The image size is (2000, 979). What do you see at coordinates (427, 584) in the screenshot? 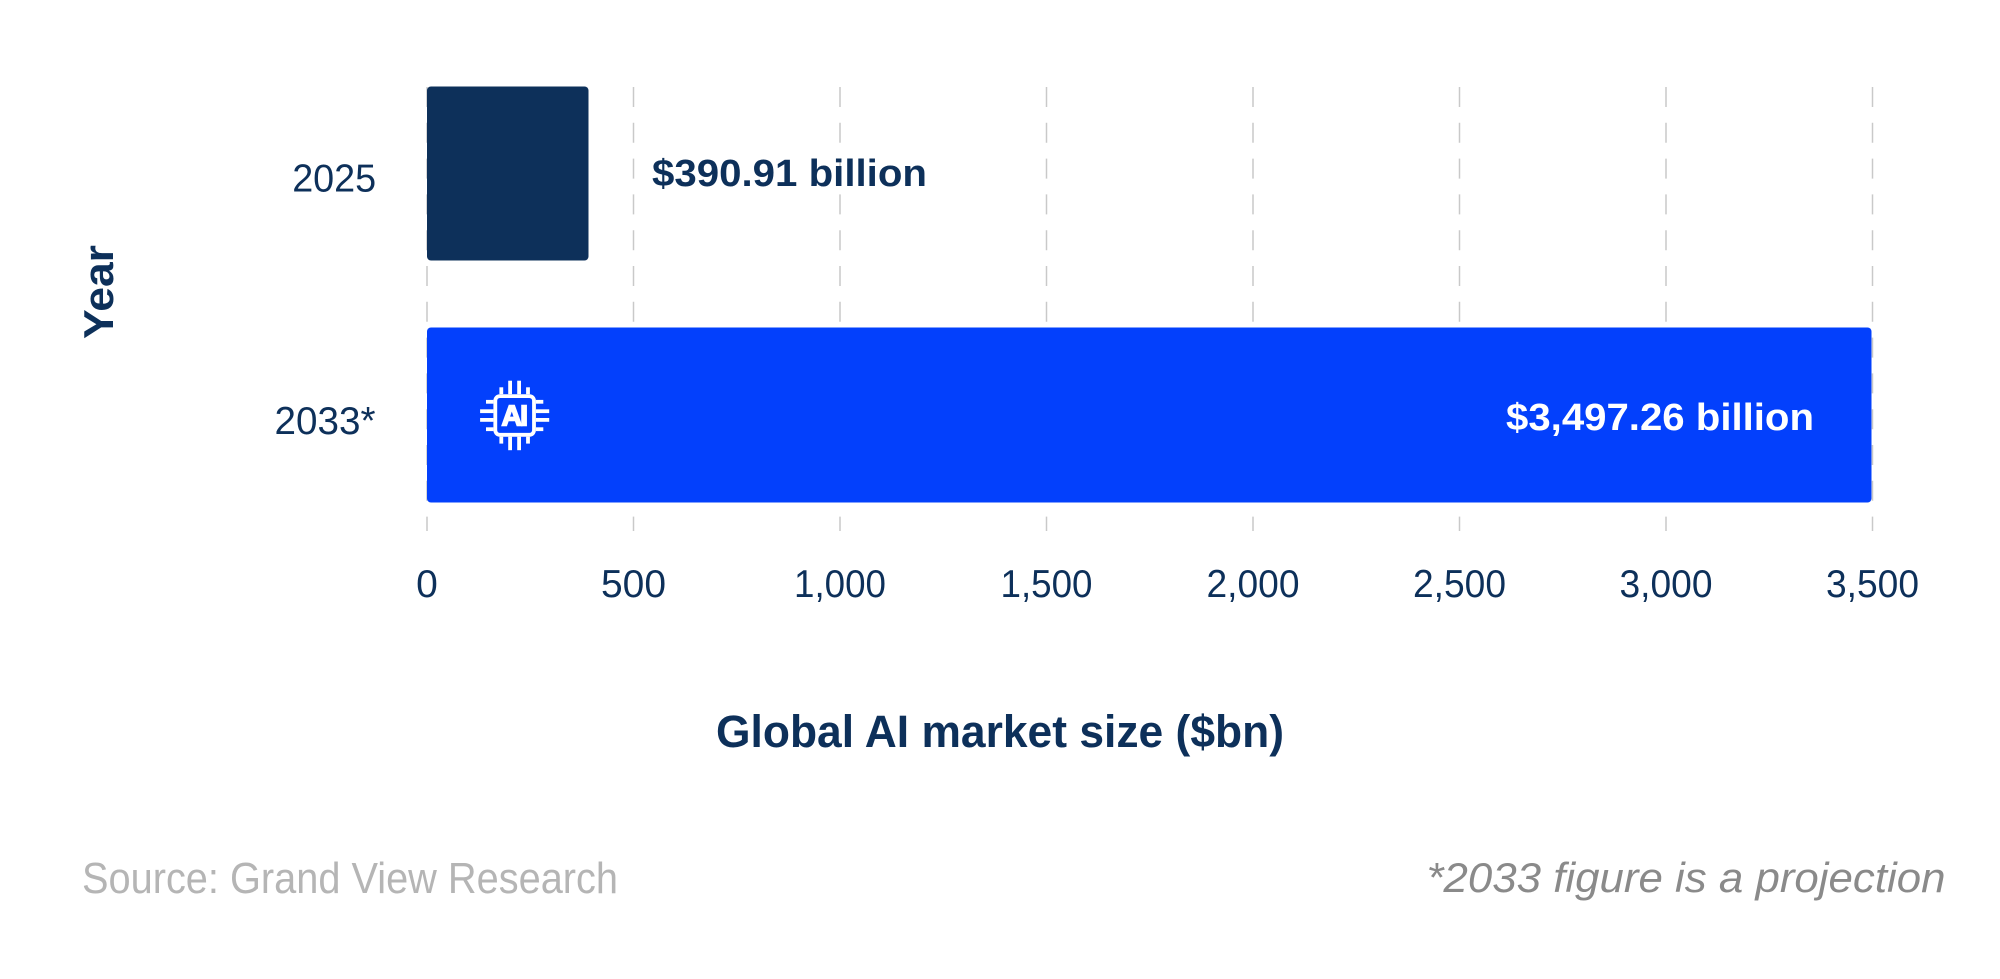
I see `svg-text: 0` at bounding box center [427, 584].